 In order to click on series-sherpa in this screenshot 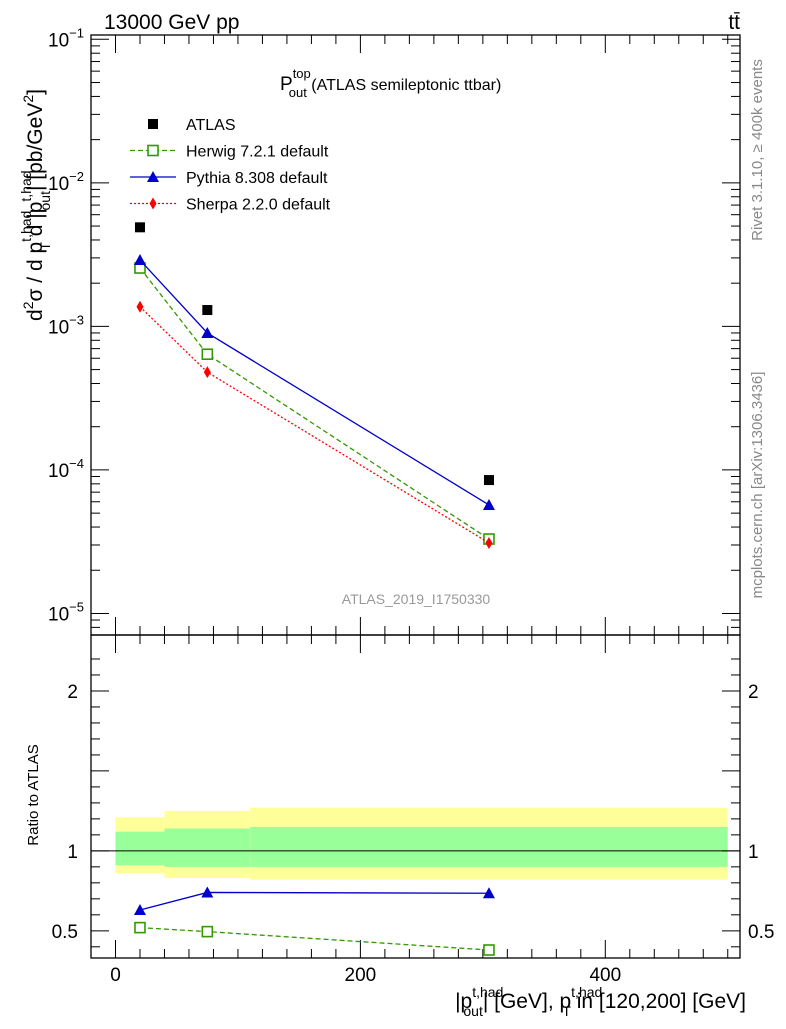, I will do `click(314, 424)`.